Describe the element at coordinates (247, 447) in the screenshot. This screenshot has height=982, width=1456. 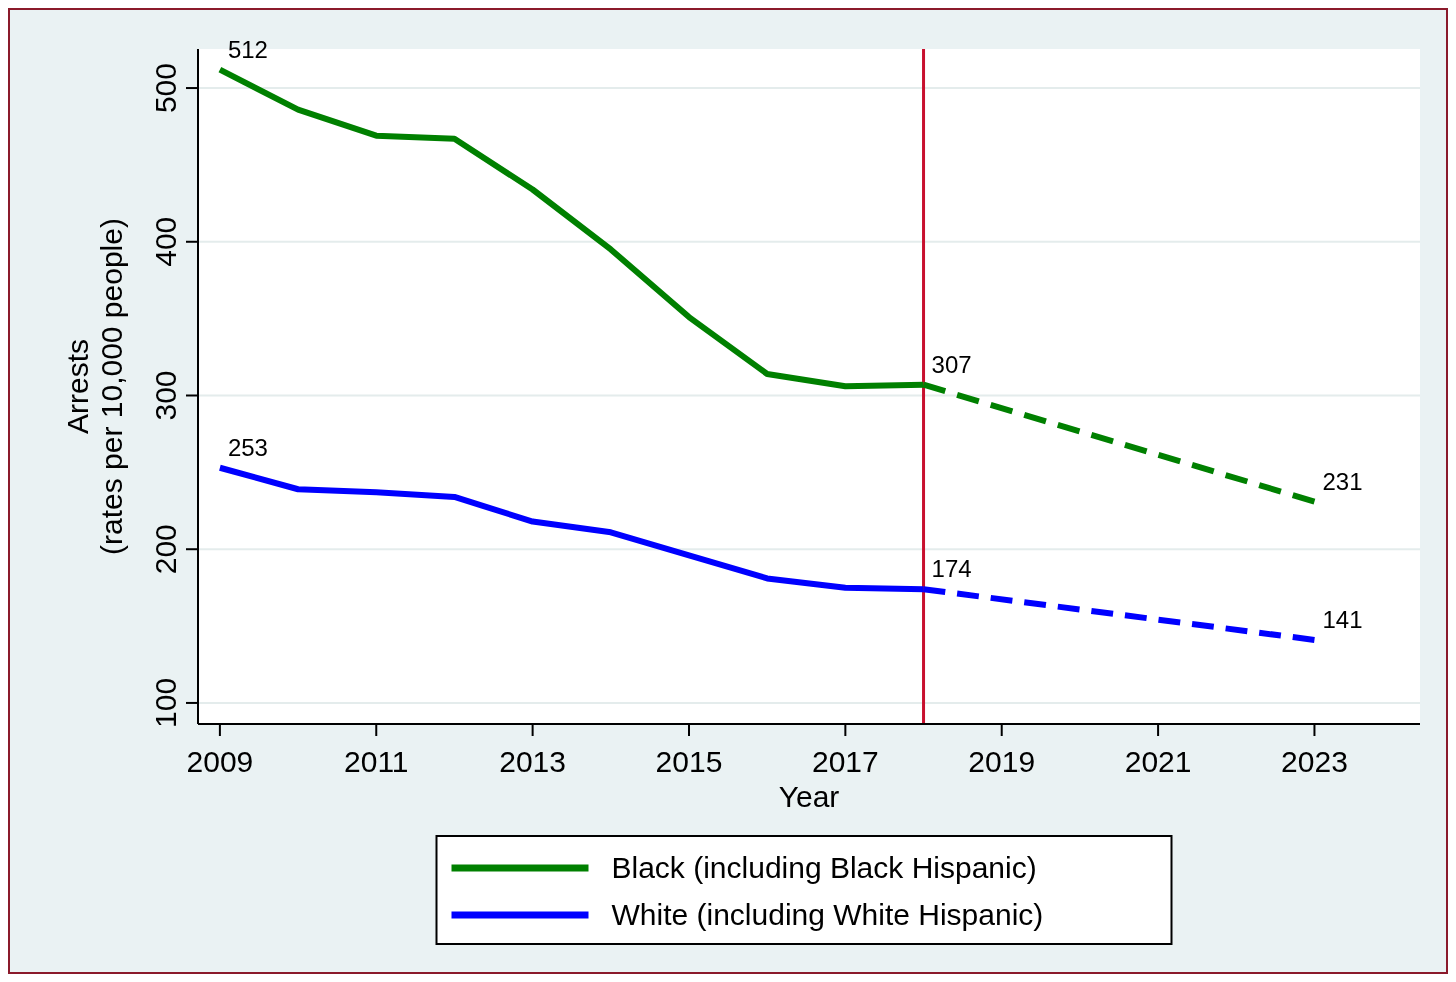
I see `data-label: 253` at that location.